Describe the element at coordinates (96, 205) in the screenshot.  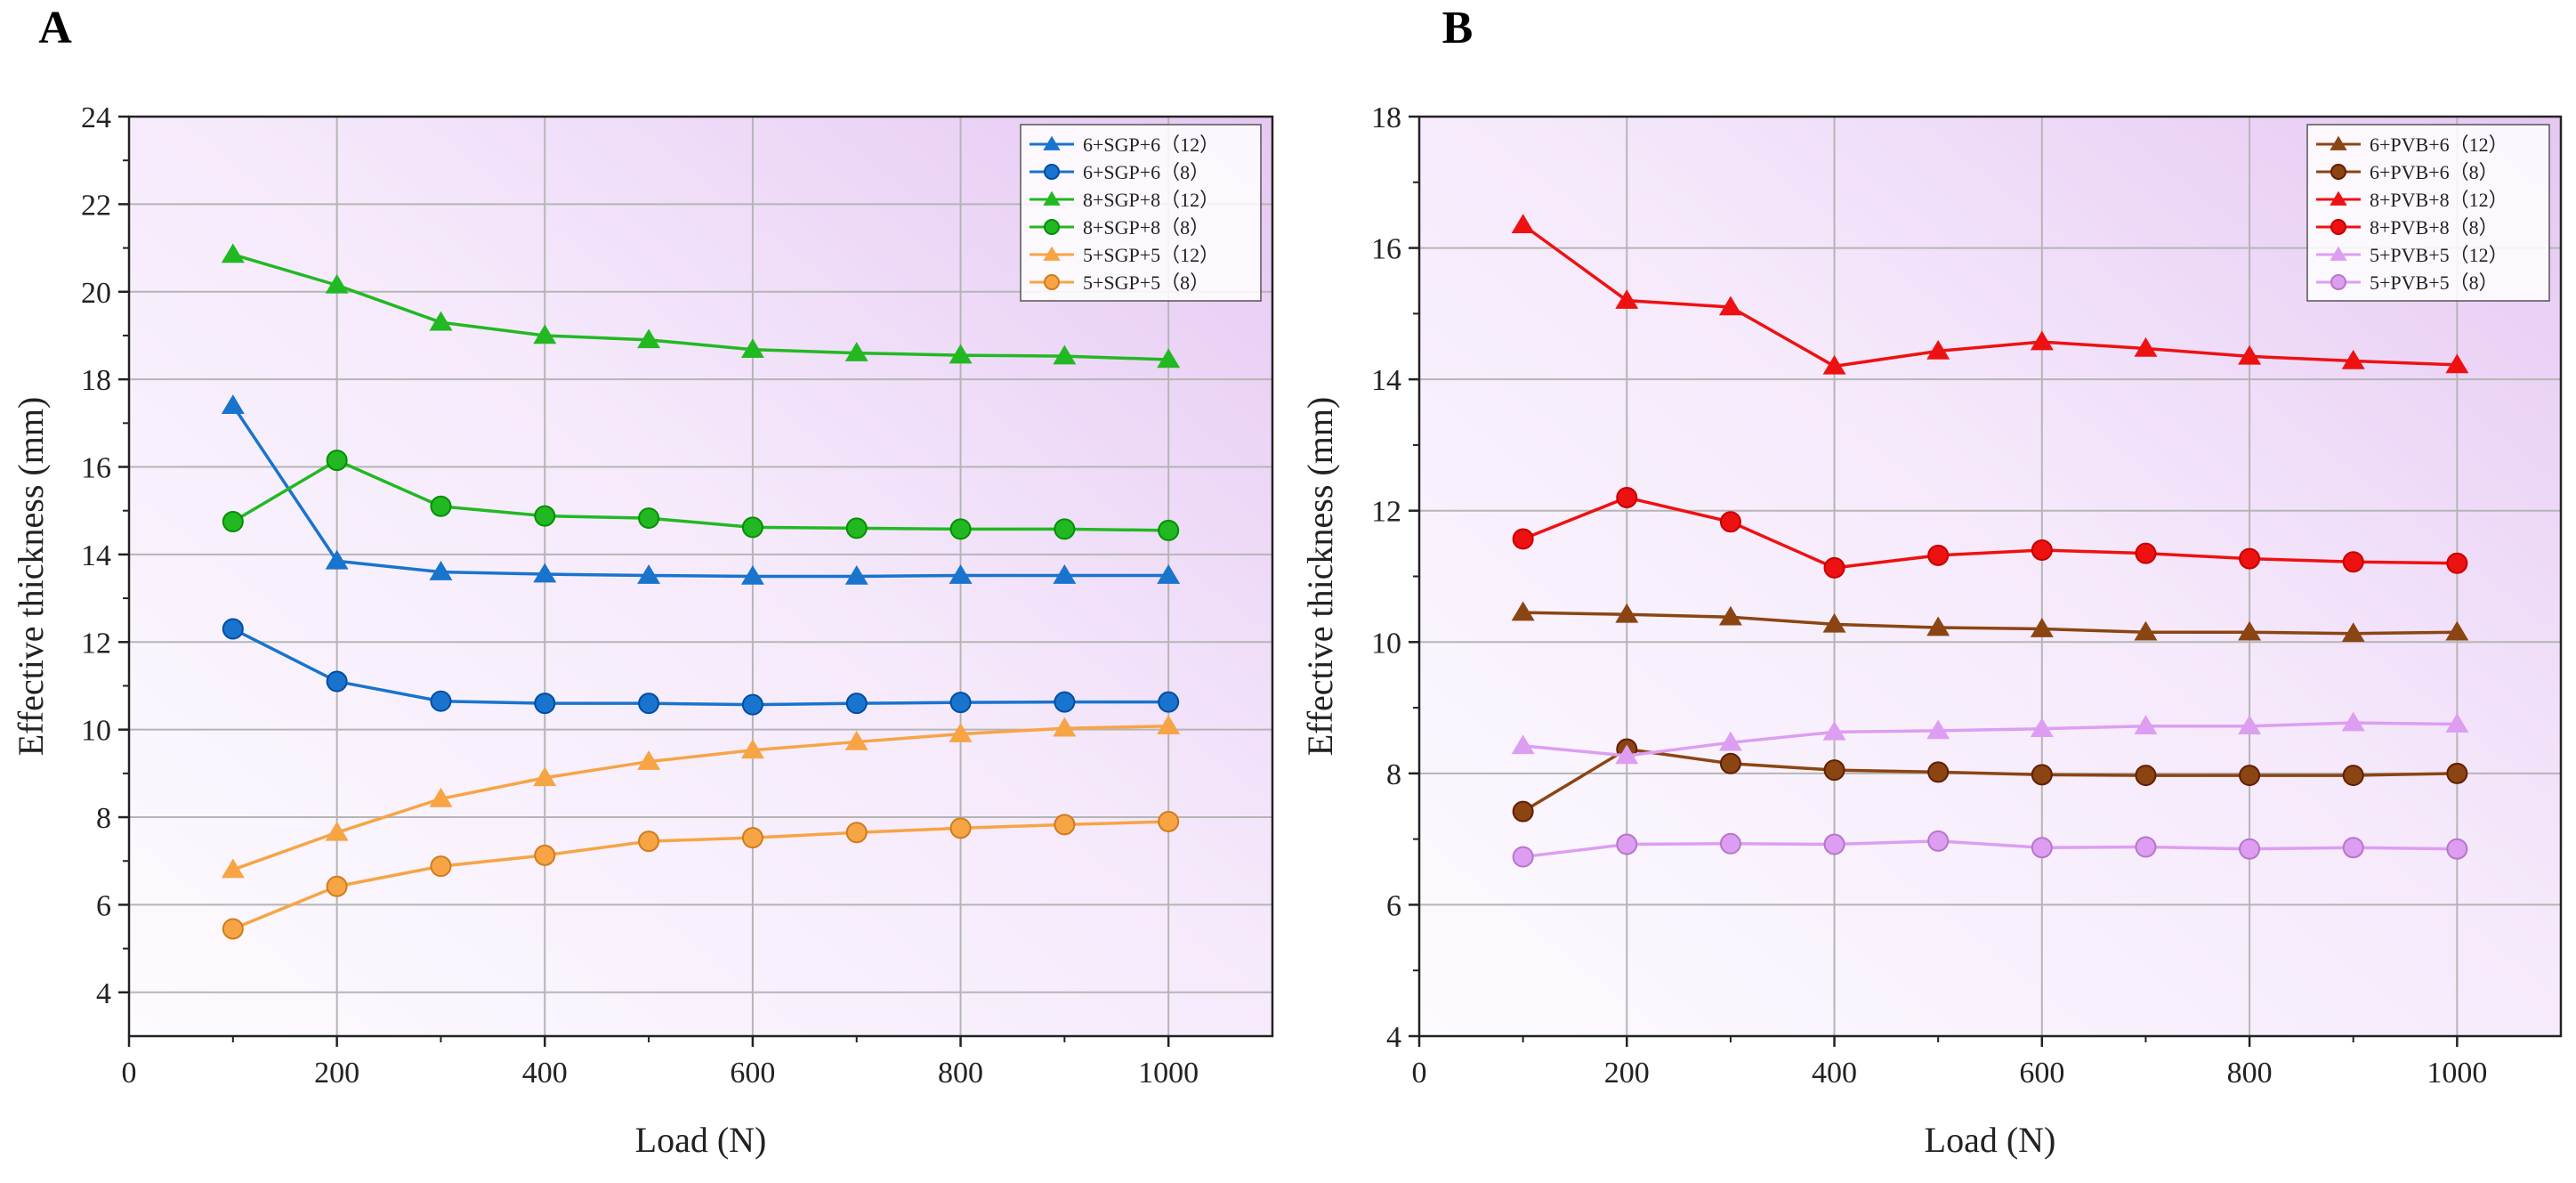
I see `y-tick-label: 22` at that location.